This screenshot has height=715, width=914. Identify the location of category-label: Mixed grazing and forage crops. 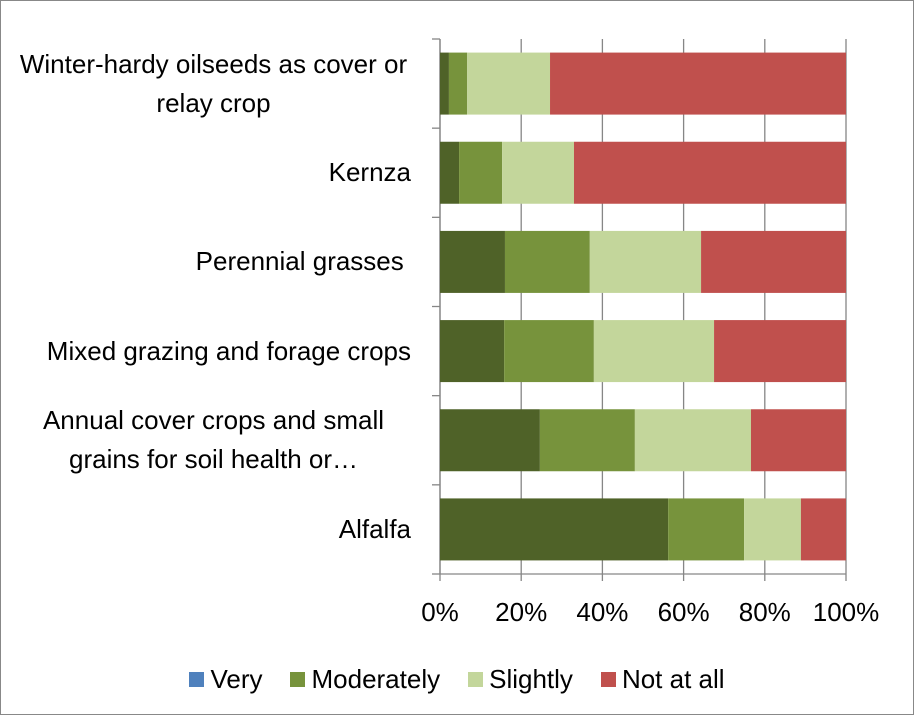
(228, 350).